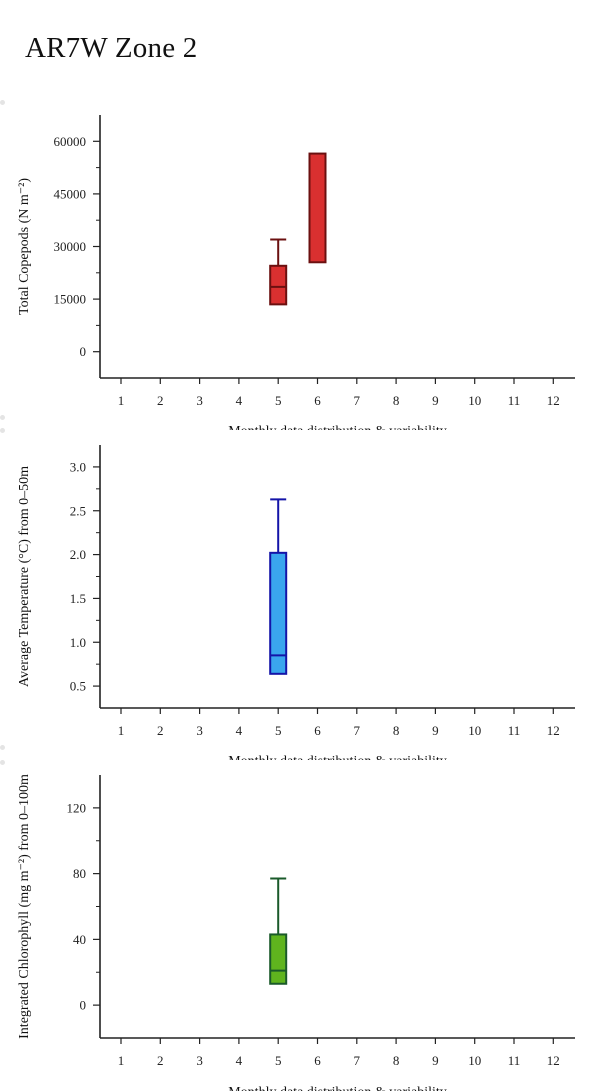 The image size is (600, 1091). What do you see at coordinates (78, 510) in the screenshot?
I see `y-tick-label: 2.5` at bounding box center [78, 510].